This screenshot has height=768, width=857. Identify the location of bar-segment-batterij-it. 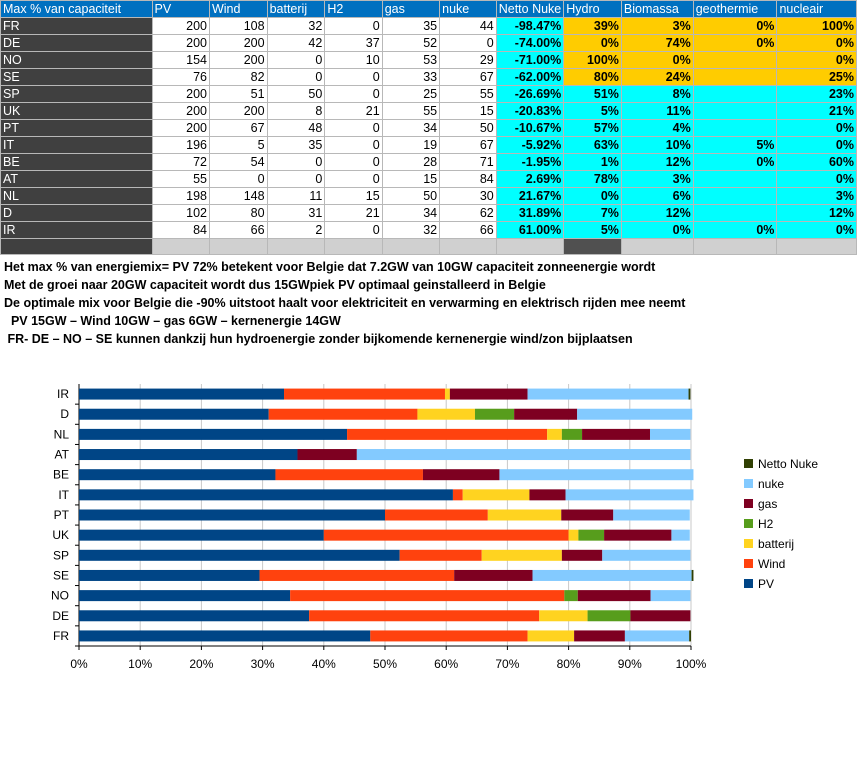
(496, 495).